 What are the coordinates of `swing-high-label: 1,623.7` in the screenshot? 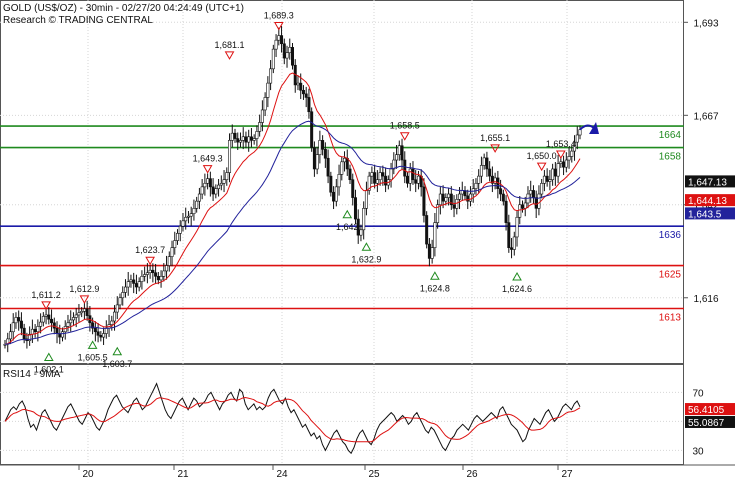 It's located at (150, 250).